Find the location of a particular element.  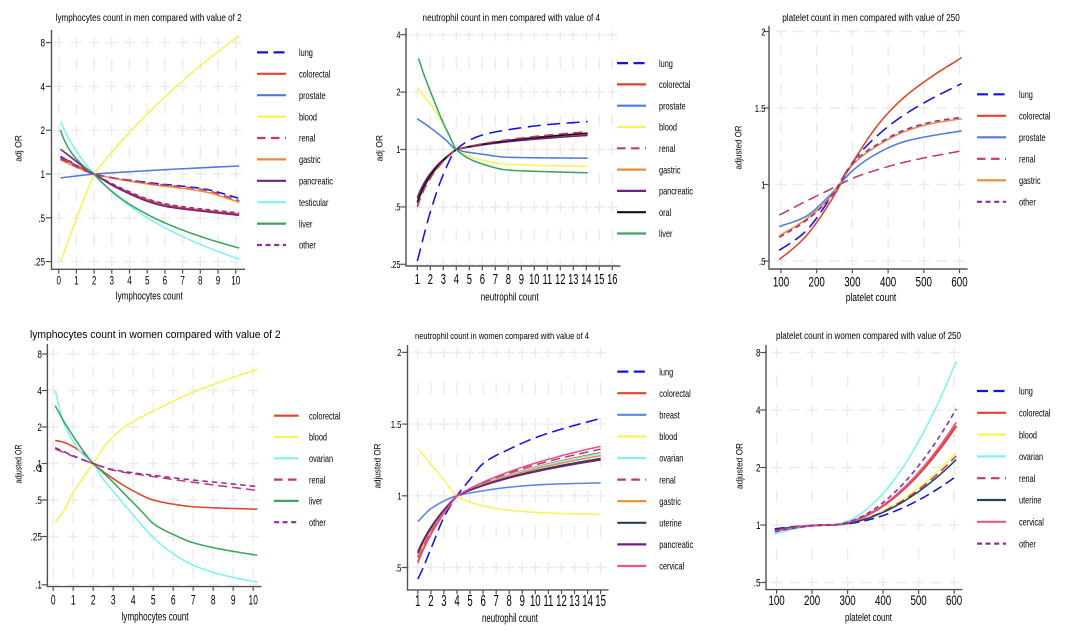

svg-text: 600 is located at coordinates (959, 281).